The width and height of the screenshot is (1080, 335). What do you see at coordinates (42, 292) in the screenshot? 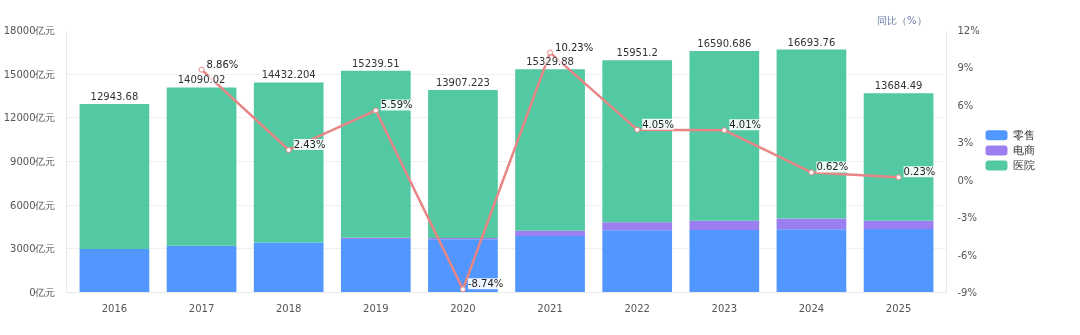
I see `y-tick-label: 0亿元` at bounding box center [42, 292].